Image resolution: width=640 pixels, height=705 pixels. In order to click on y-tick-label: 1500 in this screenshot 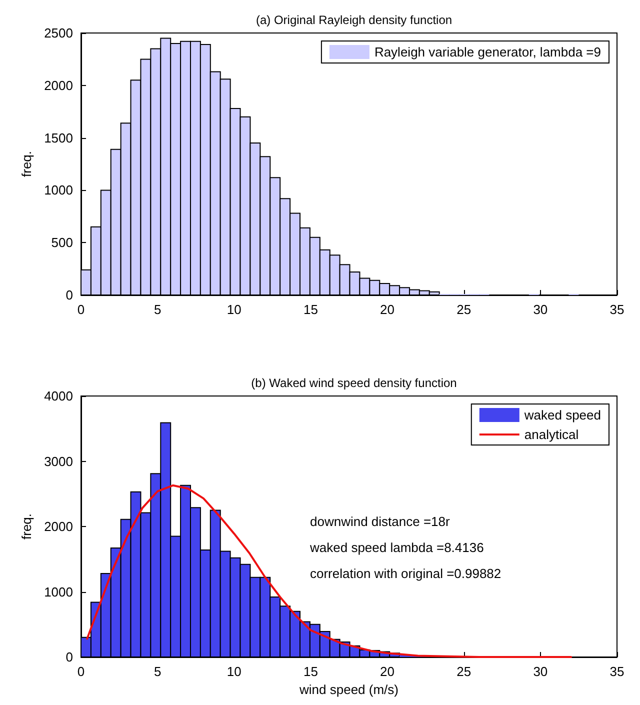, I will do `click(58, 138)`.